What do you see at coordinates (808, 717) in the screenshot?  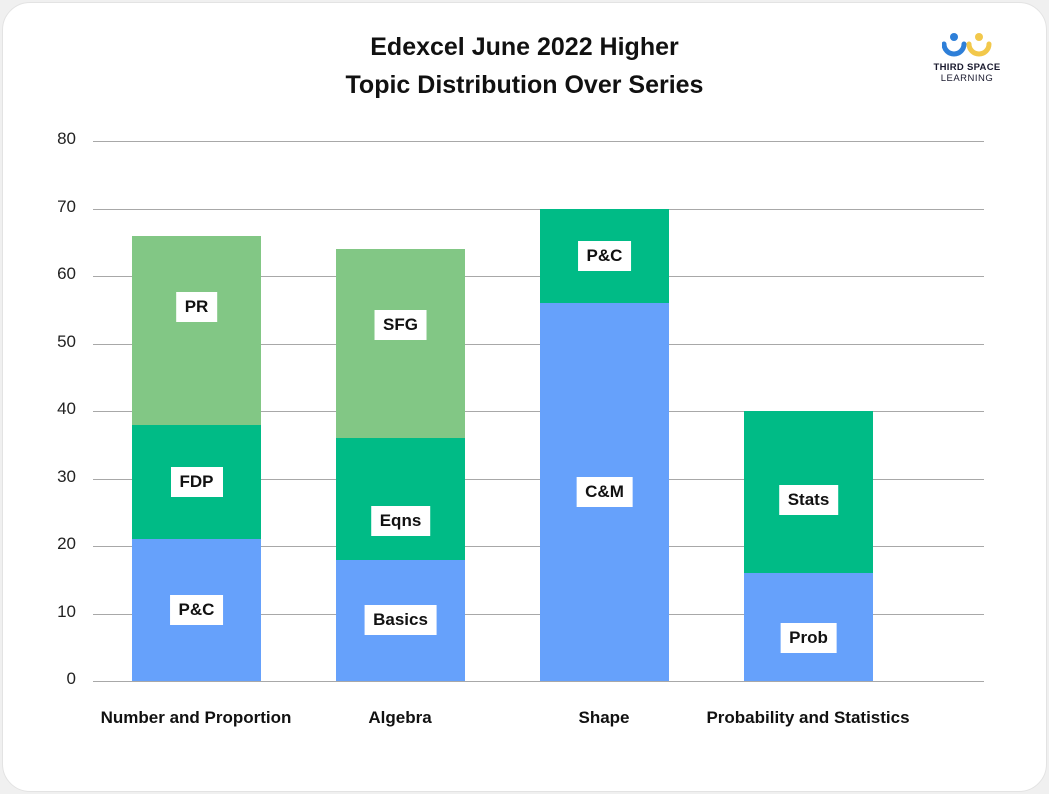 I see `x-axis-category-label: Probability and Statistics` at bounding box center [808, 717].